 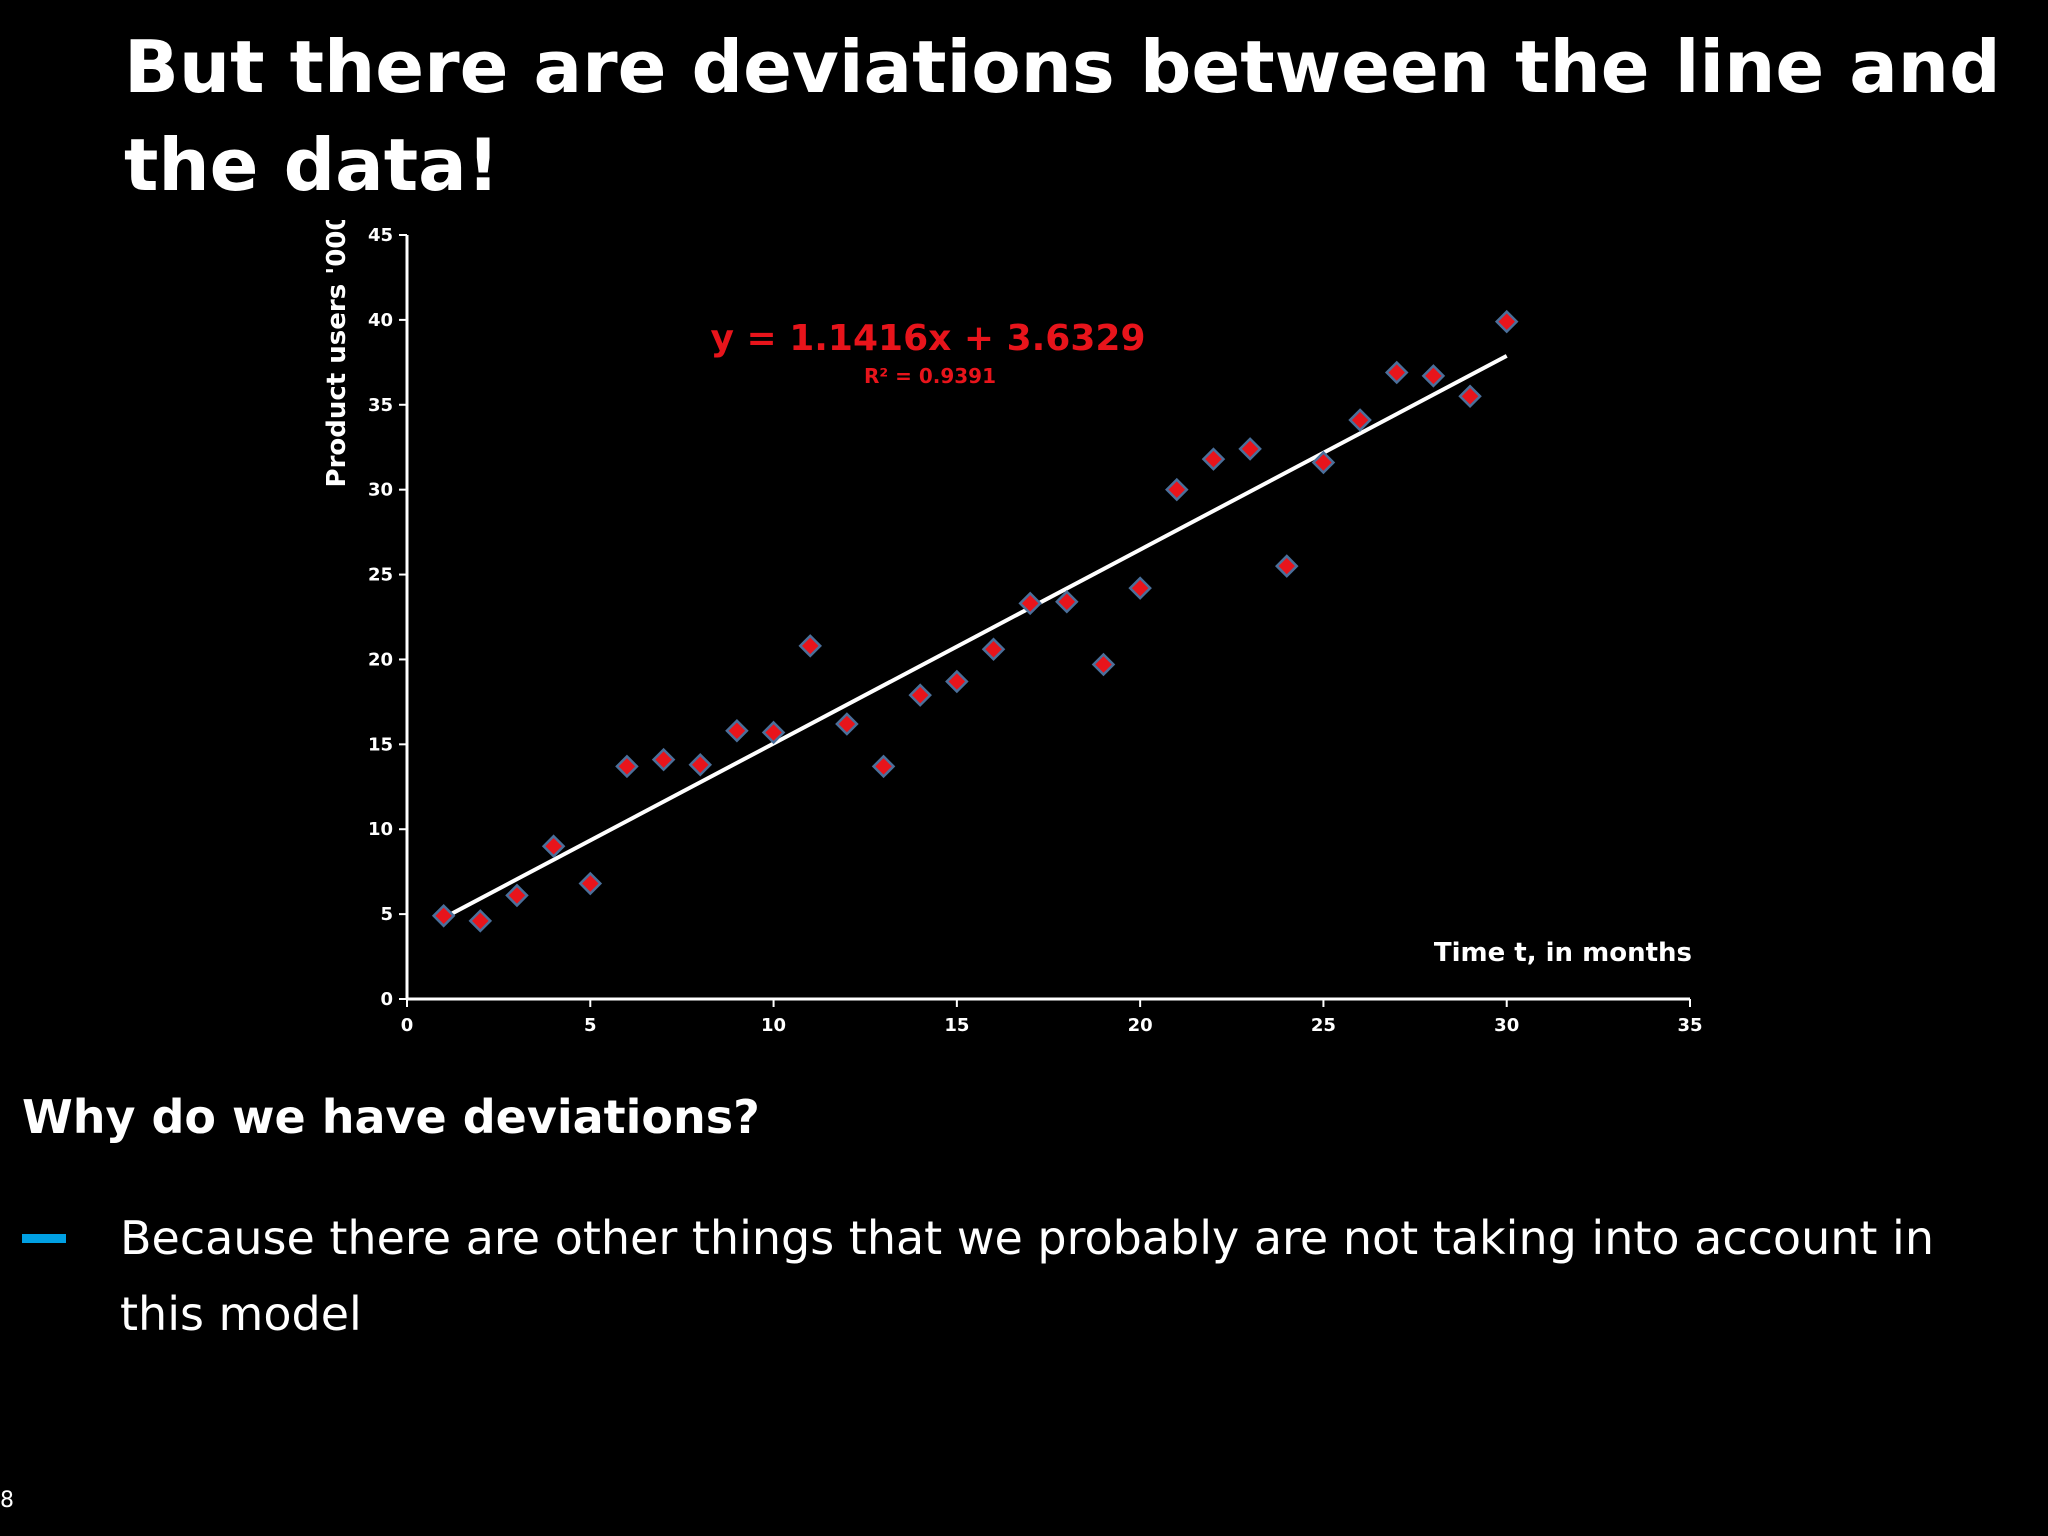 I want to click on y-tick-label: 15, so click(x=380, y=744).